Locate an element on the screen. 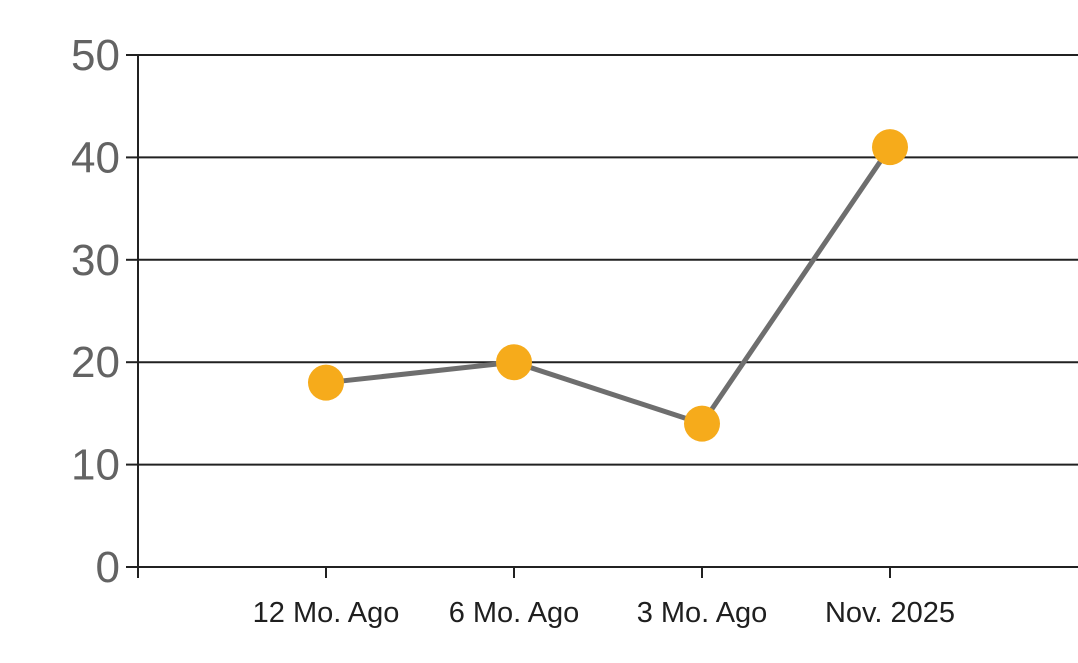  y-tick-label: 0 is located at coordinates (108, 567).